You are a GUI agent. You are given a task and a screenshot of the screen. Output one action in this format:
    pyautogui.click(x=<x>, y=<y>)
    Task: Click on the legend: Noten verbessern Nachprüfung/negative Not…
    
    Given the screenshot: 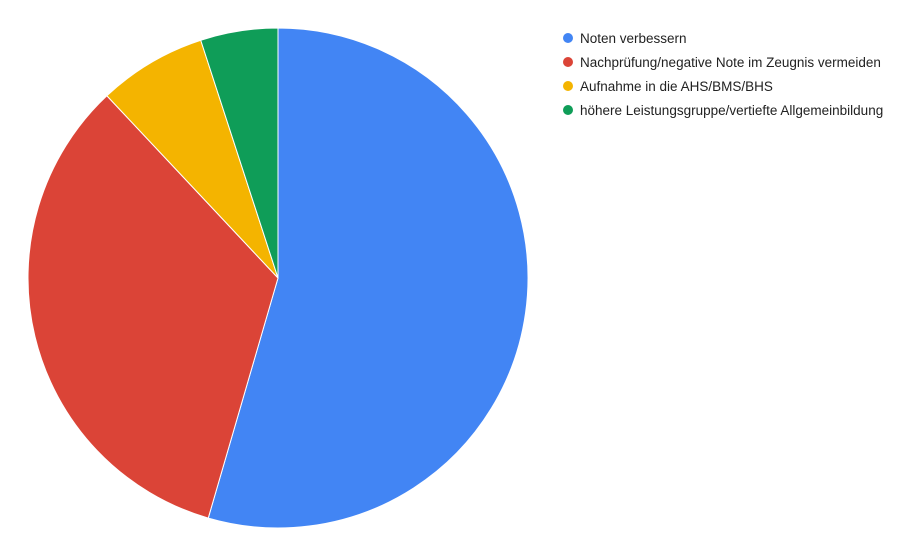 What is the action you would take?
    pyautogui.click(x=725, y=78)
    